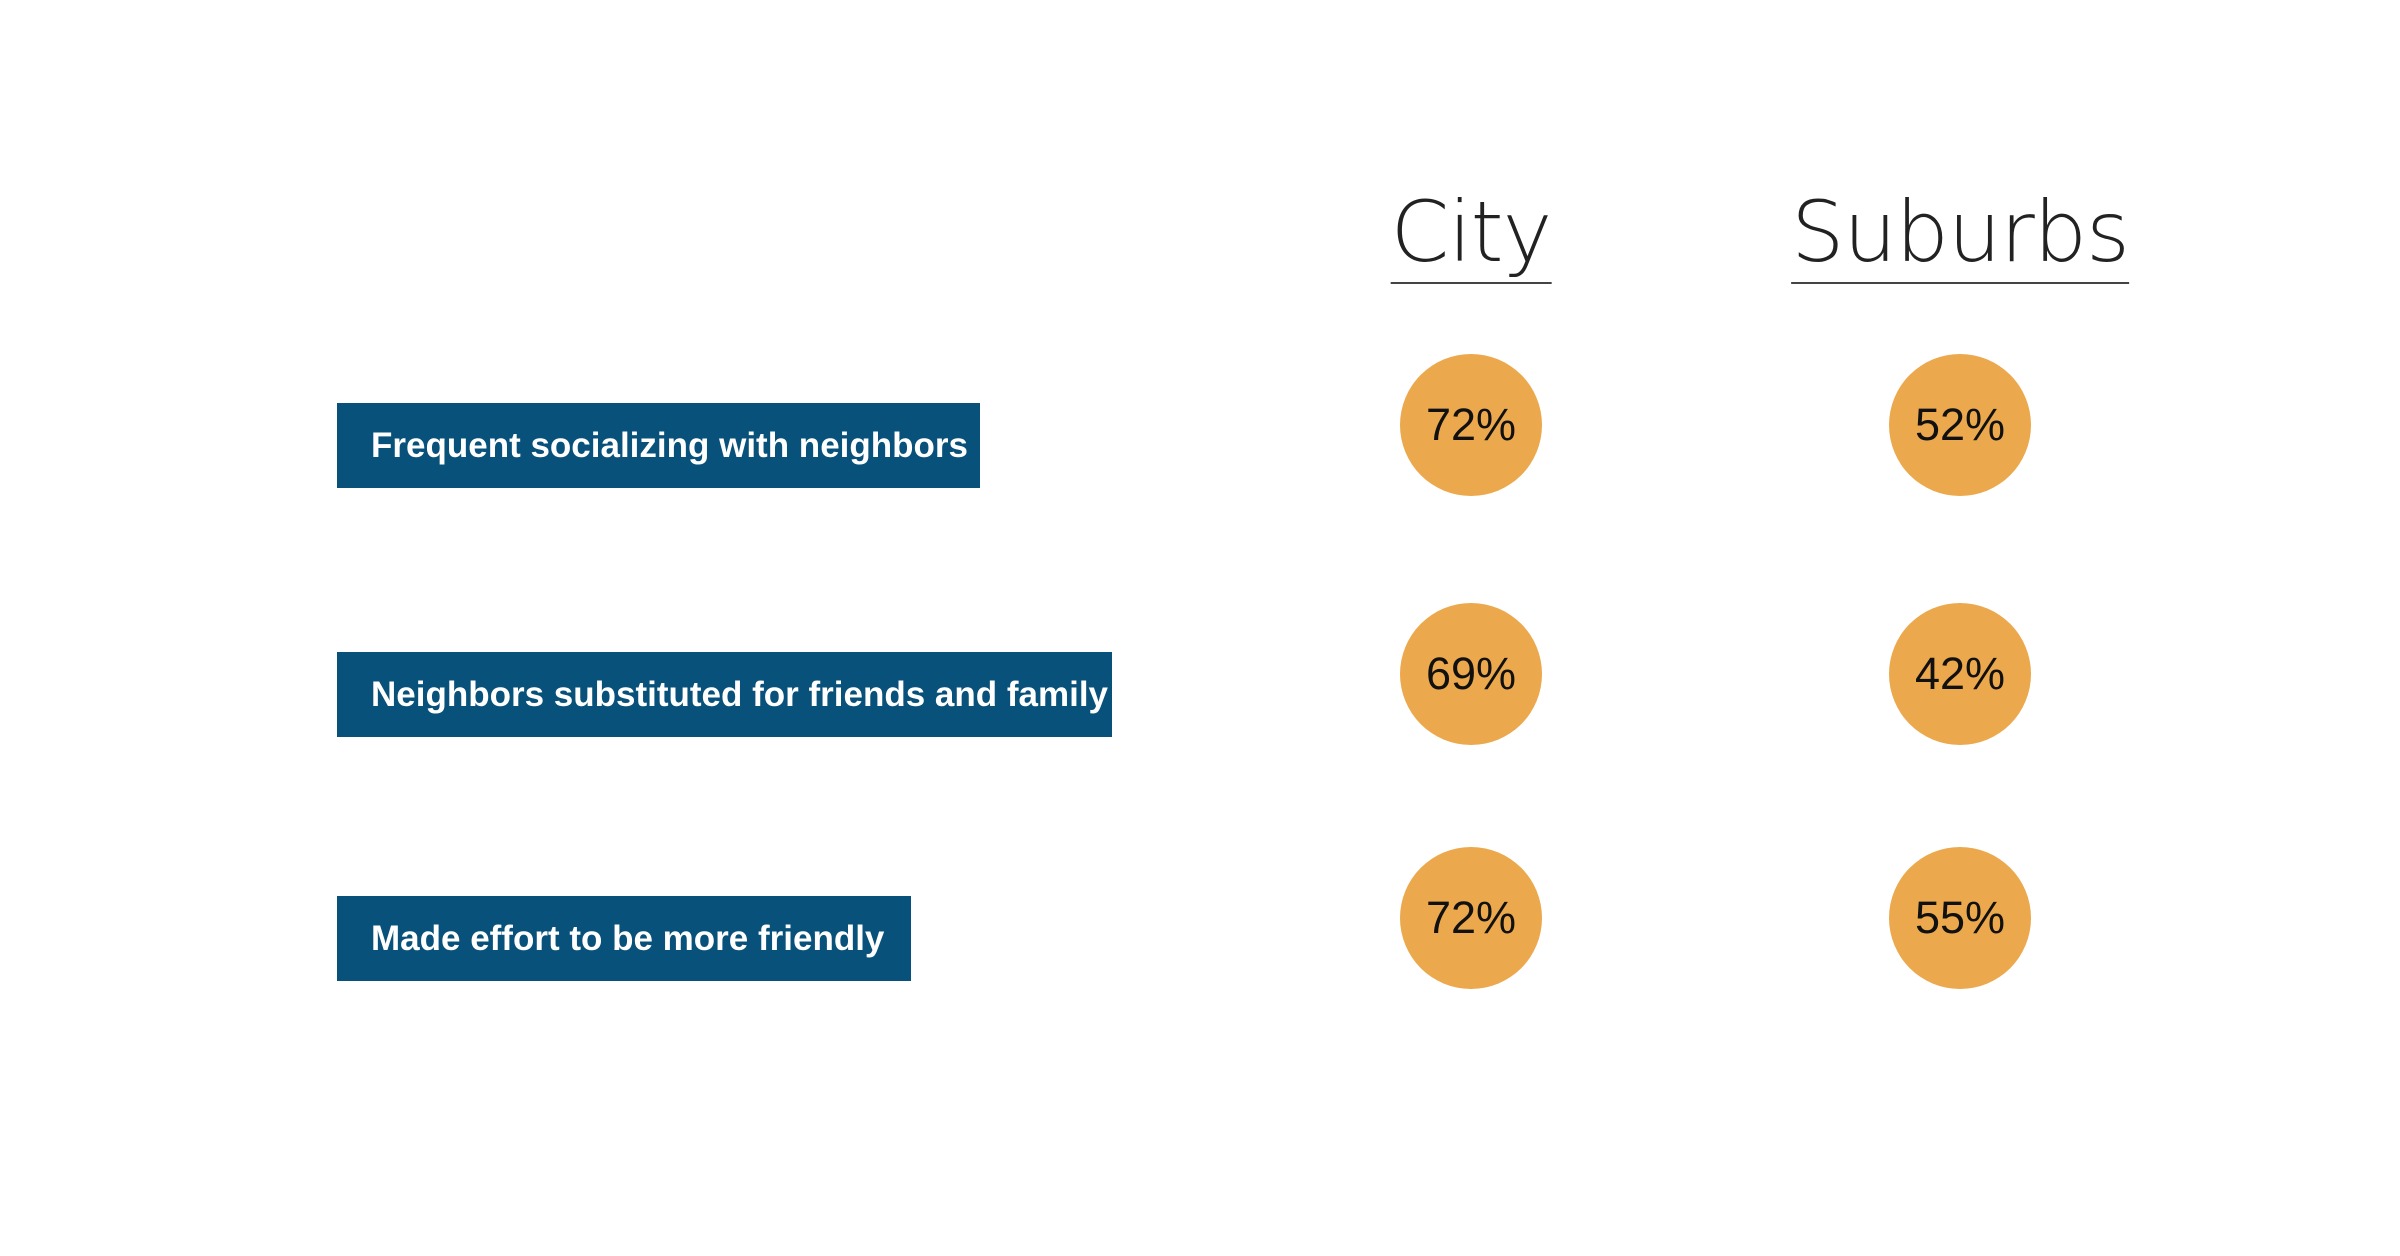  Describe the element at coordinates (1960, 237) in the screenshot. I see `column-header-suburbs: Suburbs` at that location.